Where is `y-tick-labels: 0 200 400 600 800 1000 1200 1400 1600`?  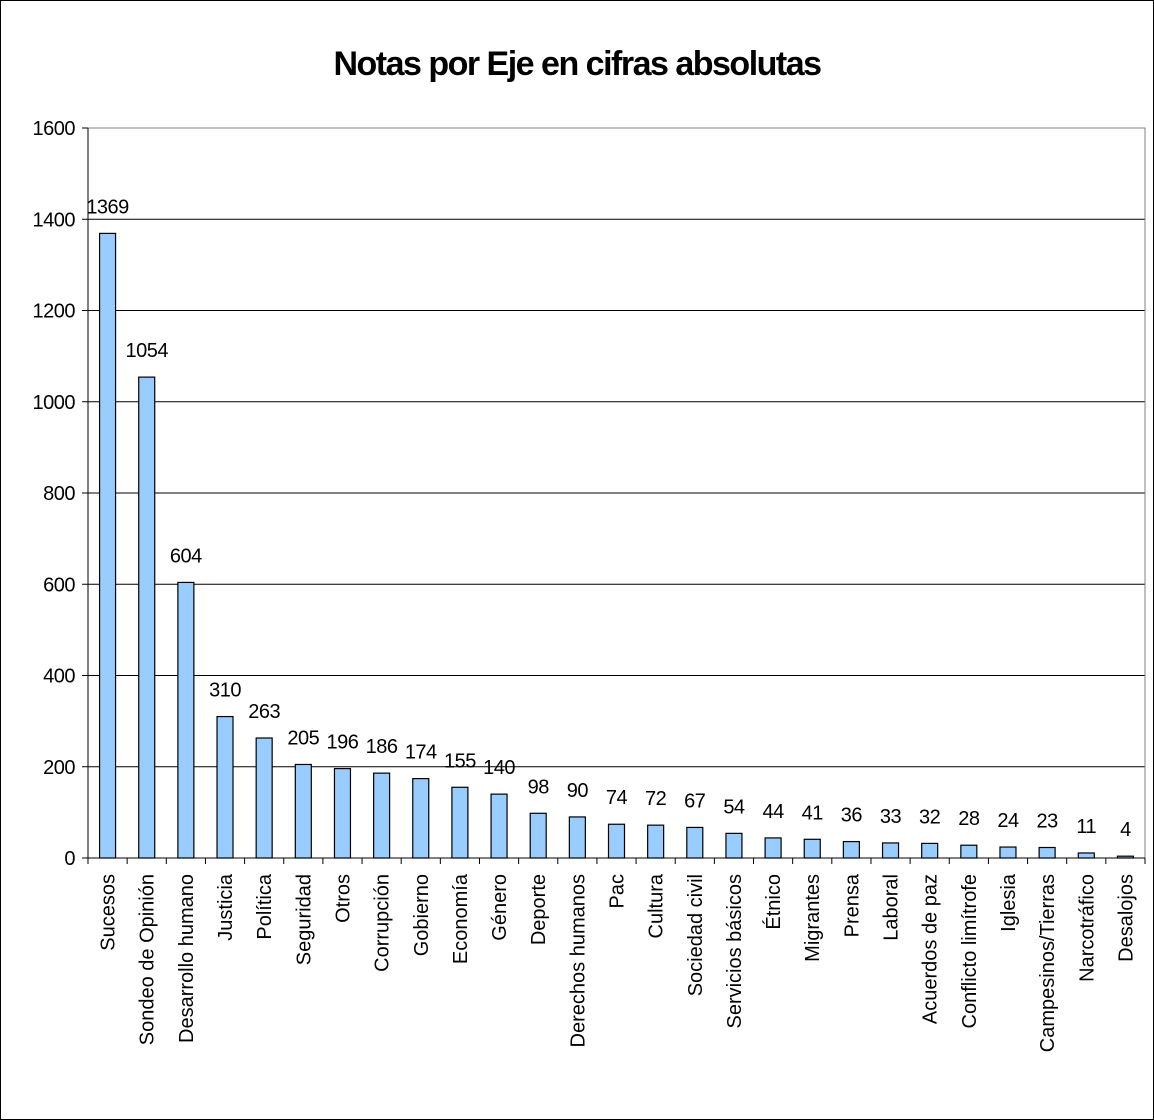 y-tick-labels: 0 200 400 600 800 1000 1200 1400 1600 is located at coordinates (54, 494).